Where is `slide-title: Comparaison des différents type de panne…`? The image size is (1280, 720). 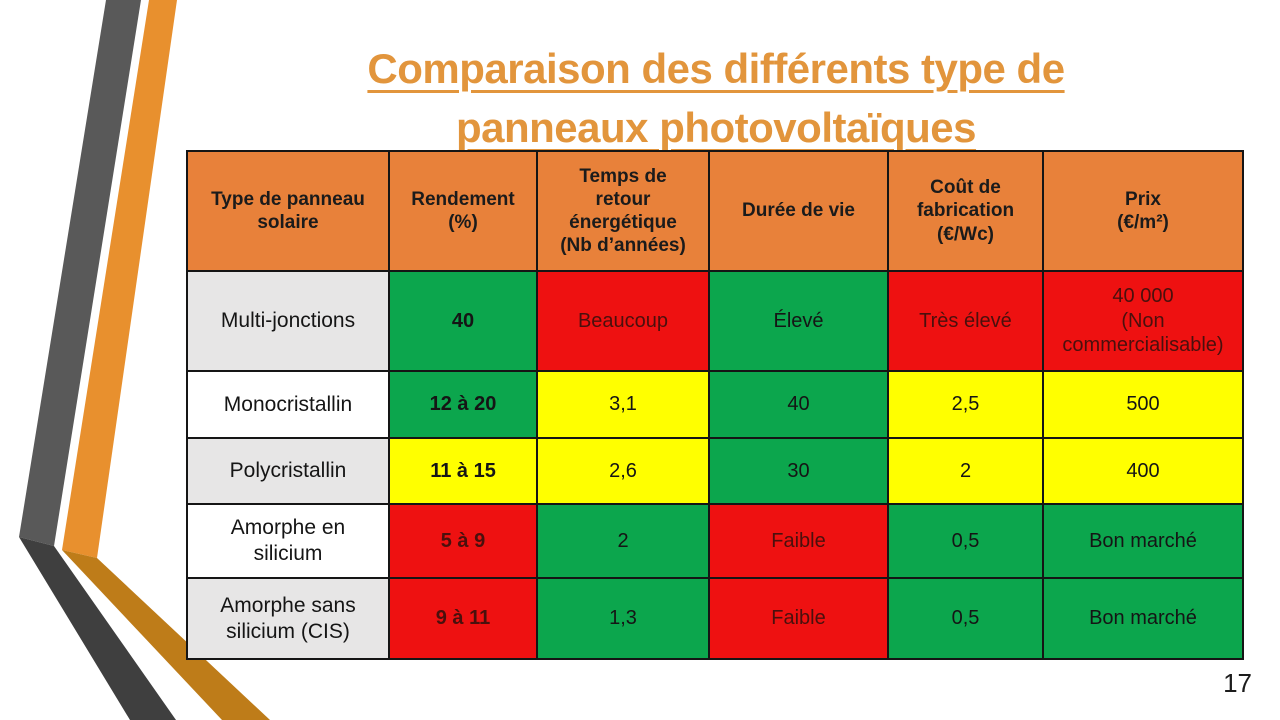
slide-title: Comparaison des différents type de panne… is located at coordinates (716, 99).